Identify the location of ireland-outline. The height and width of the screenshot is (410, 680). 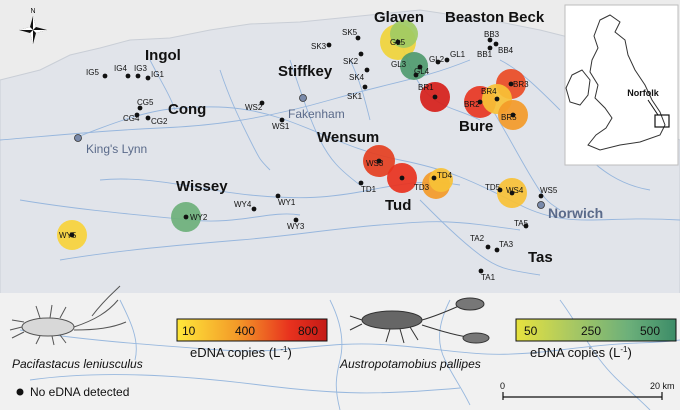
(578, 87).